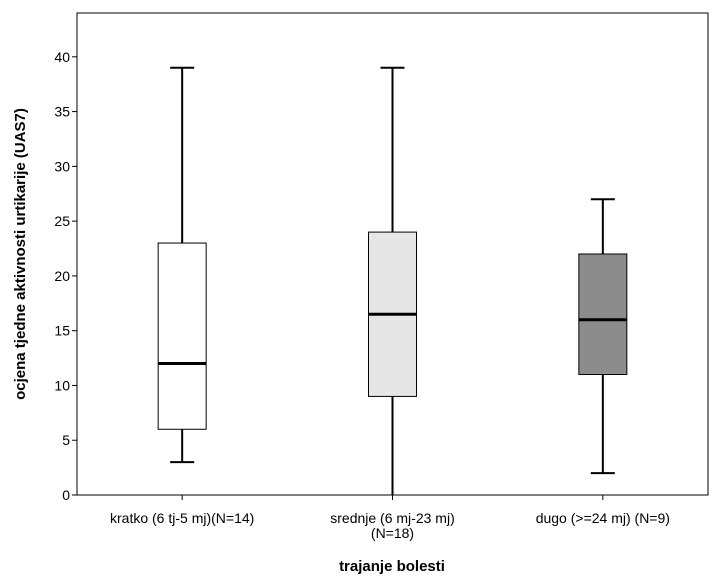  I want to click on y-tick-label: 35, so click(62, 112).